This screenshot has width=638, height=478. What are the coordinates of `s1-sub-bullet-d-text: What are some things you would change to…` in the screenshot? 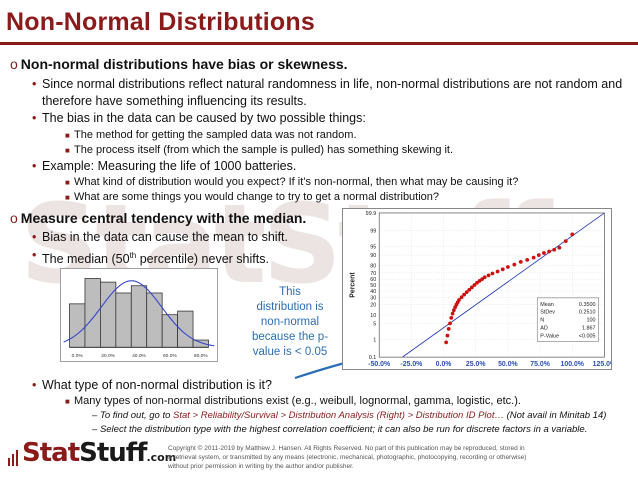 It's located at (257, 197).